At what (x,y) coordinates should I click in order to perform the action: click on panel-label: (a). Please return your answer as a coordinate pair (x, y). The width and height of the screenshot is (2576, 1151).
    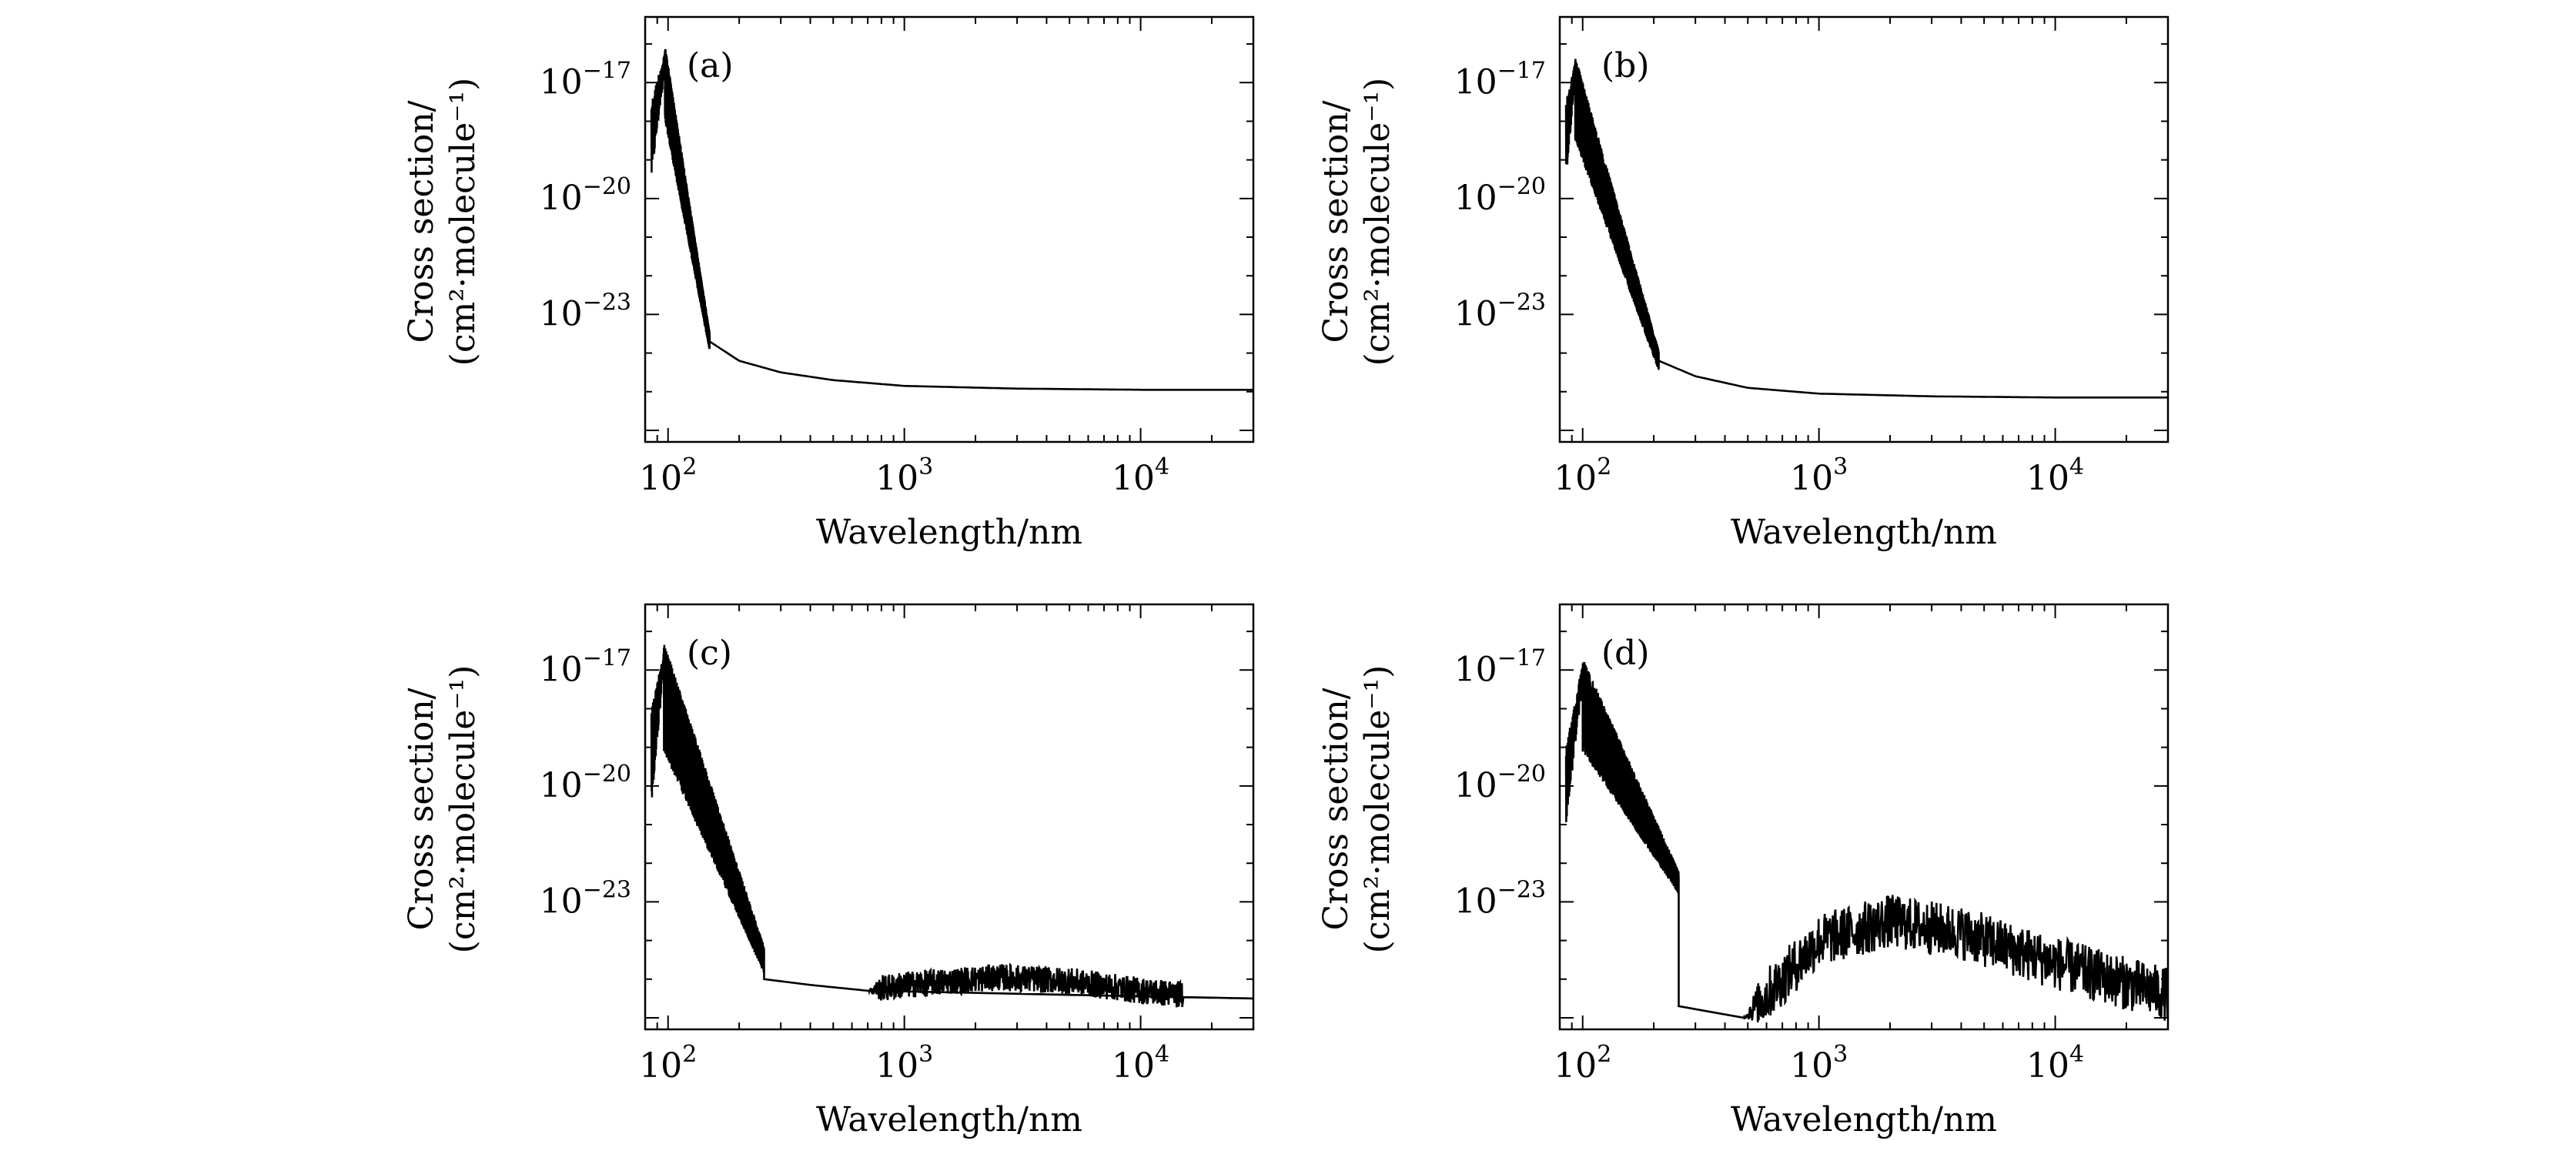
    Looking at the image, I should click on (710, 65).